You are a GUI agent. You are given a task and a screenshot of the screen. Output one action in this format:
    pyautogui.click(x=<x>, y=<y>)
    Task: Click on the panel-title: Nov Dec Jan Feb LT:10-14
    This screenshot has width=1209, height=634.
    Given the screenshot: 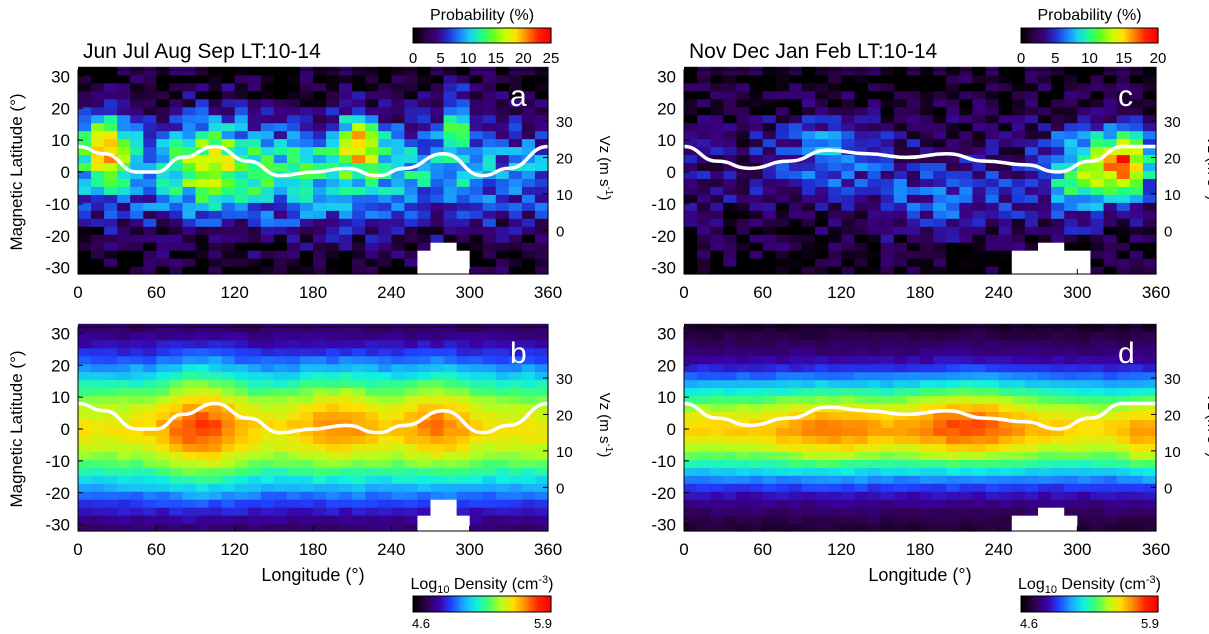 What is the action you would take?
    pyautogui.click(x=813, y=51)
    